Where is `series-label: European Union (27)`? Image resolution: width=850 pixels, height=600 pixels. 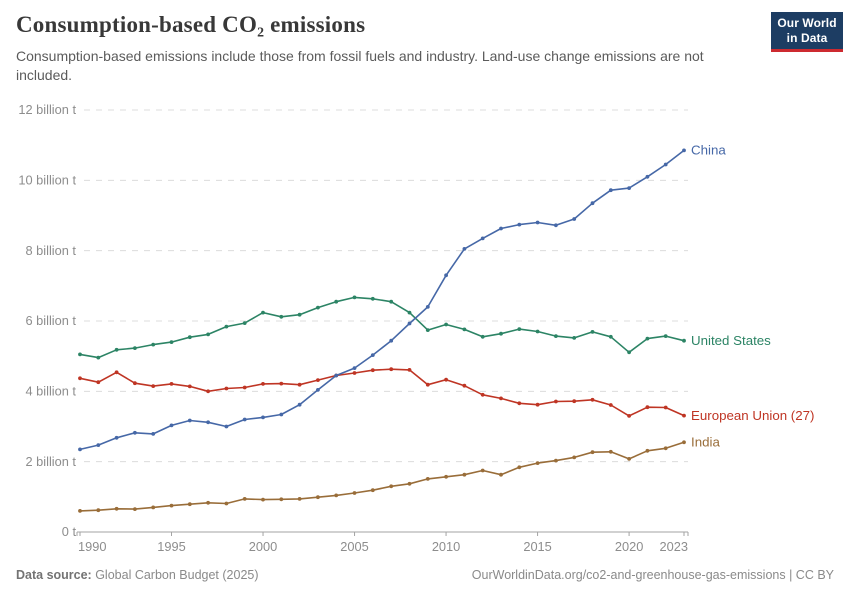
series-label: European Union (27) is located at coordinates (752, 415).